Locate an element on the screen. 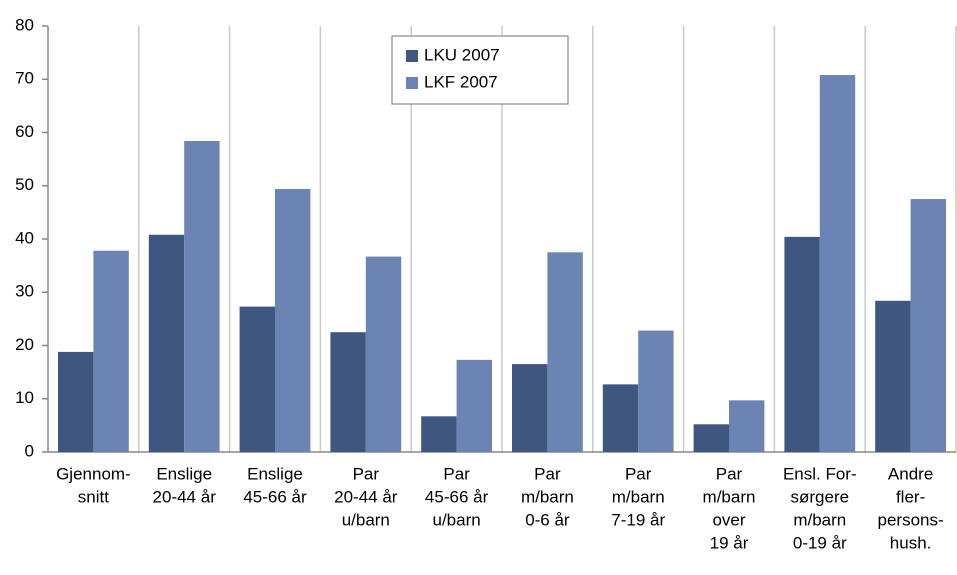 This screenshot has height=575, width=957. x-tick-label: 0-6 år is located at coordinates (547, 519).